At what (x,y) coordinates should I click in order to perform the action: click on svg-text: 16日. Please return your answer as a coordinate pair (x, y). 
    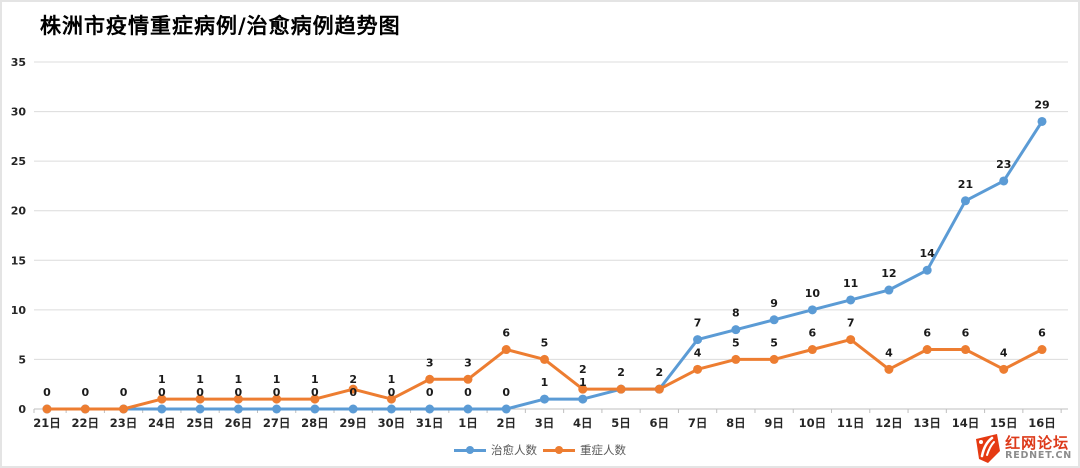
    Looking at the image, I should click on (1042, 423).